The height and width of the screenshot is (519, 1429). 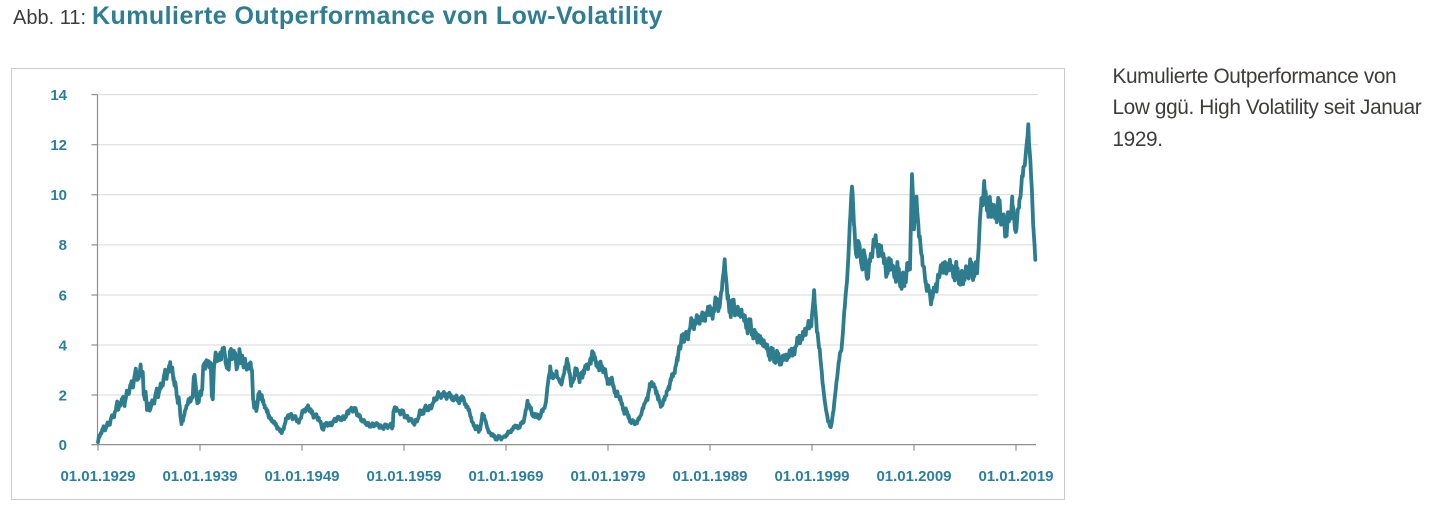 What do you see at coordinates (301, 476) in the screenshot?
I see `svg-text: 01.01.1949` at bounding box center [301, 476].